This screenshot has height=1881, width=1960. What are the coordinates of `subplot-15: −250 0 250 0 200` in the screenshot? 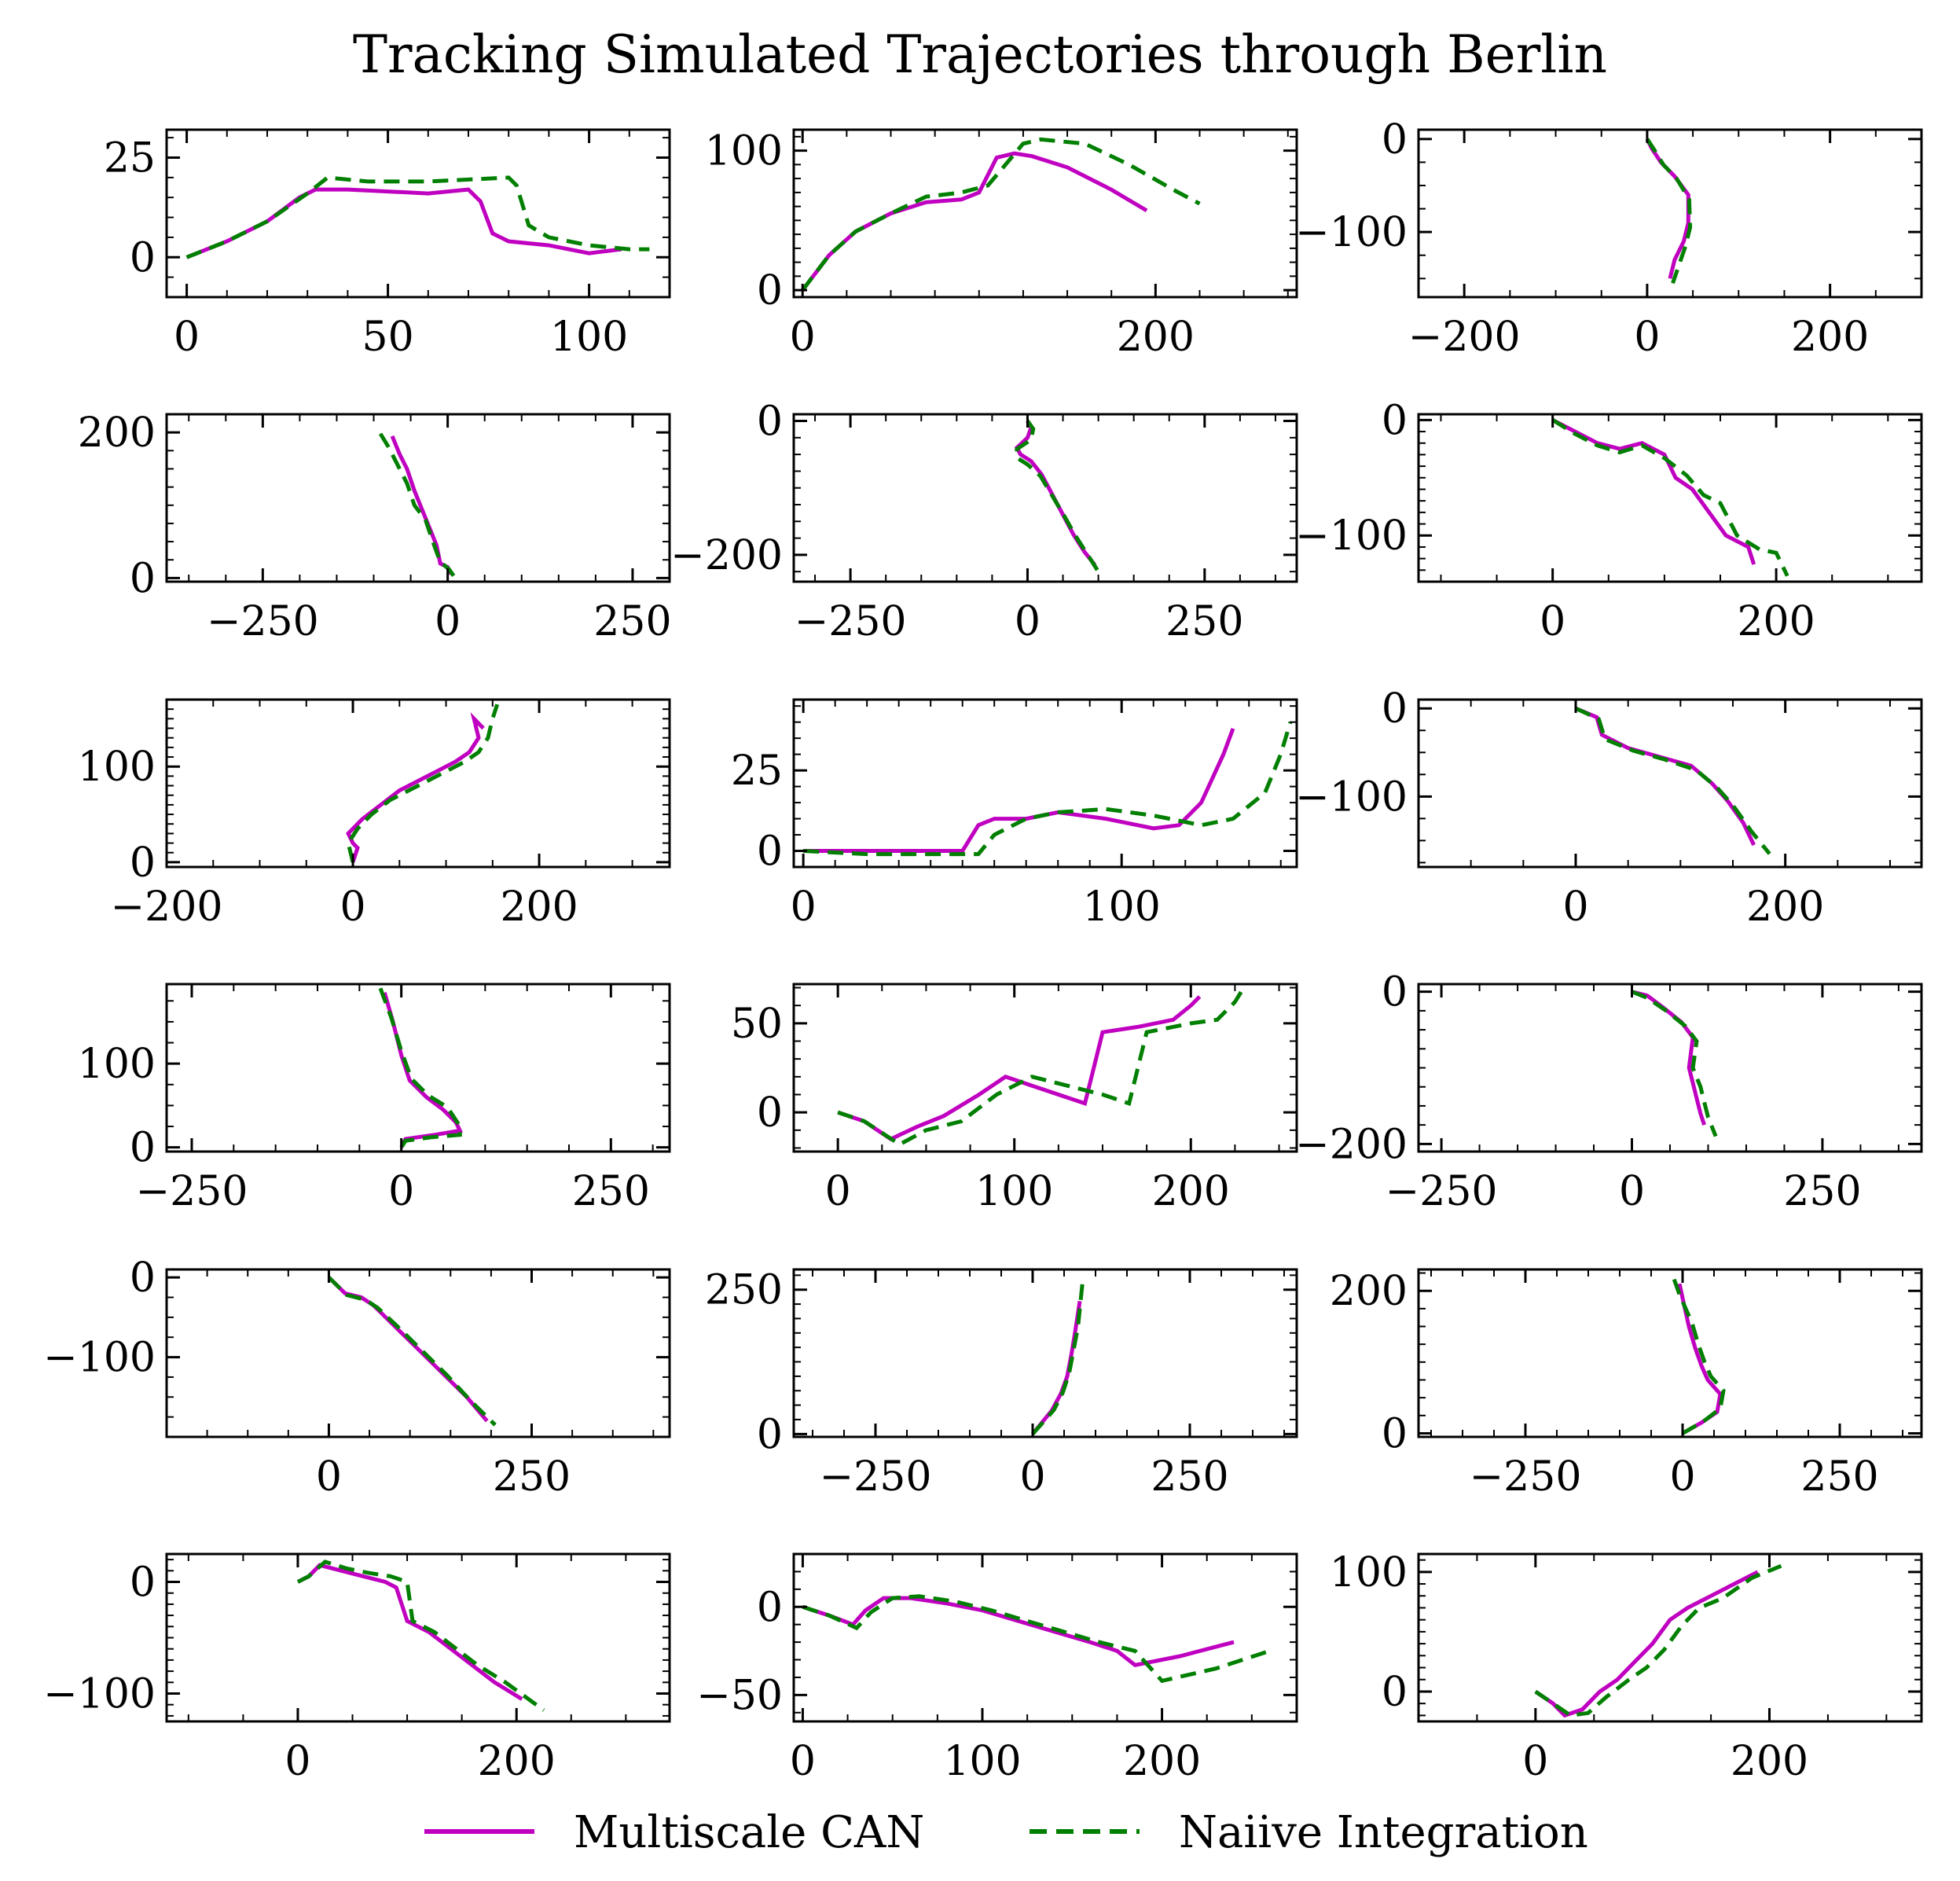 It's located at (1626, 1384).